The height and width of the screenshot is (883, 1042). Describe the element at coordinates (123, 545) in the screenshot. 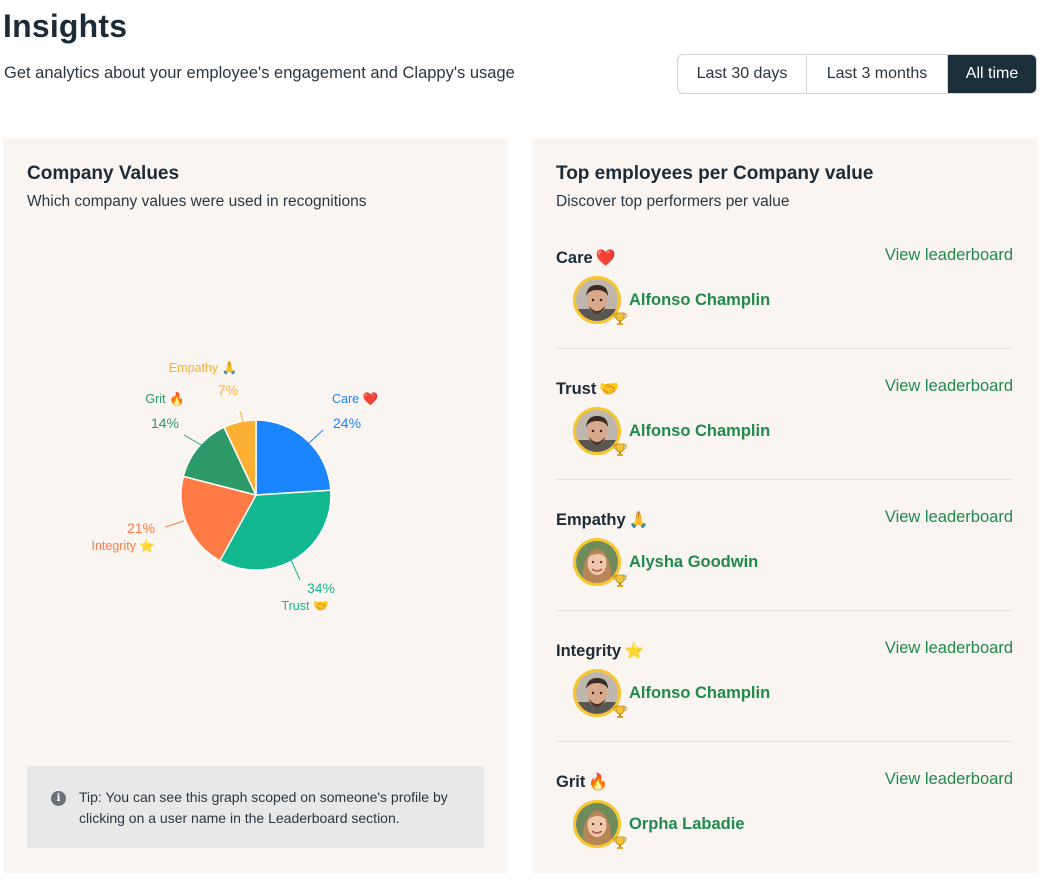

I see `pie-category-label-2: Integrity ⭐` at that location.